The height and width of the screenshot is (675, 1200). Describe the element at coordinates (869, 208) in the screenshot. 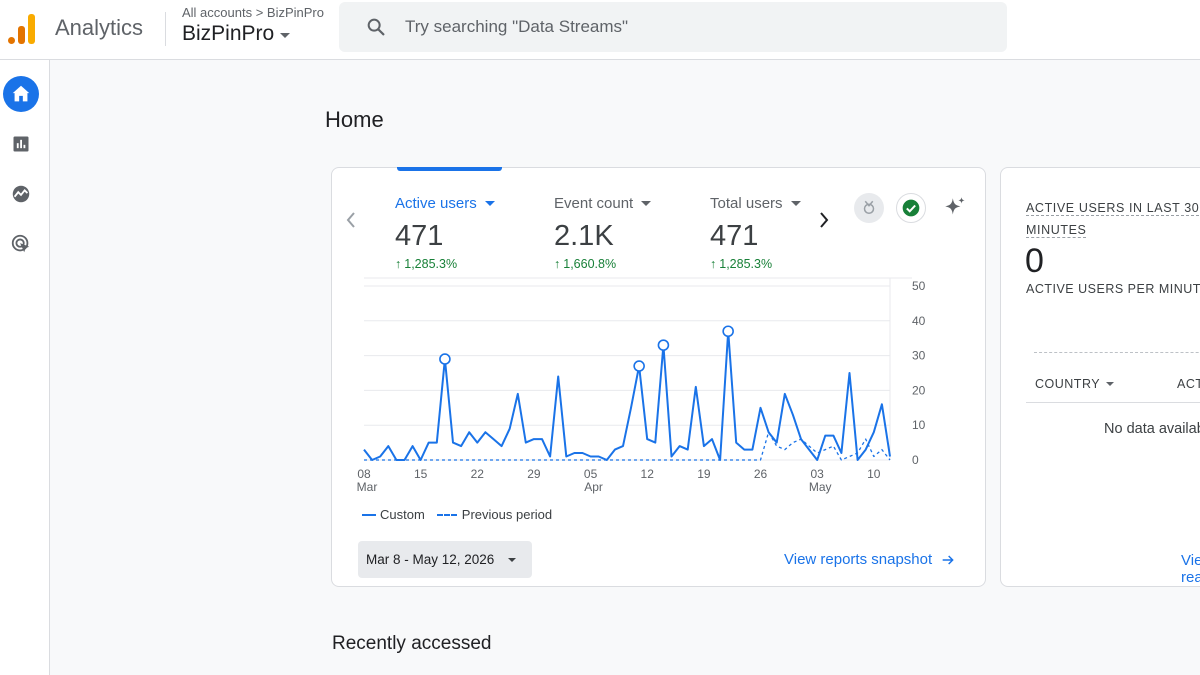

I see `insights-badge-icon` at that location.